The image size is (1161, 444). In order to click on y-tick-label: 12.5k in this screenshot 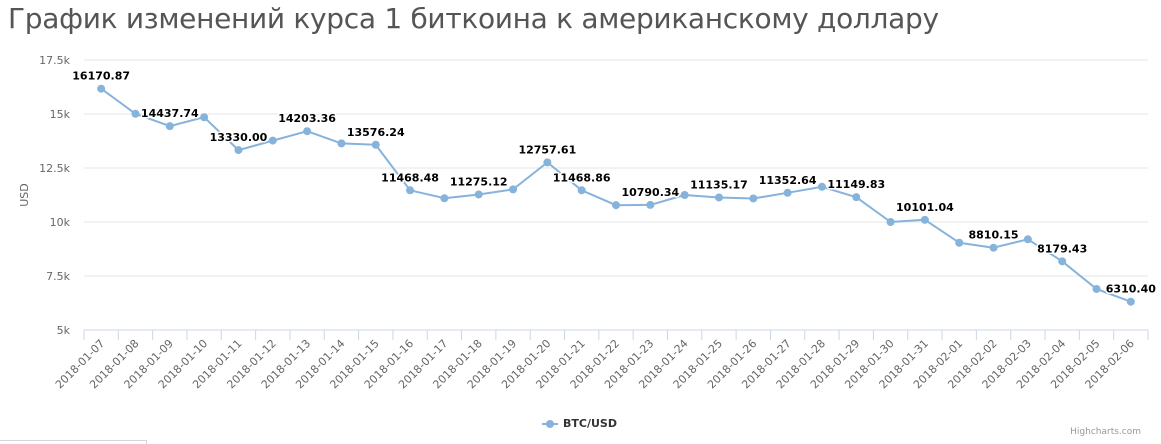, I will do `click(54, 168)`.